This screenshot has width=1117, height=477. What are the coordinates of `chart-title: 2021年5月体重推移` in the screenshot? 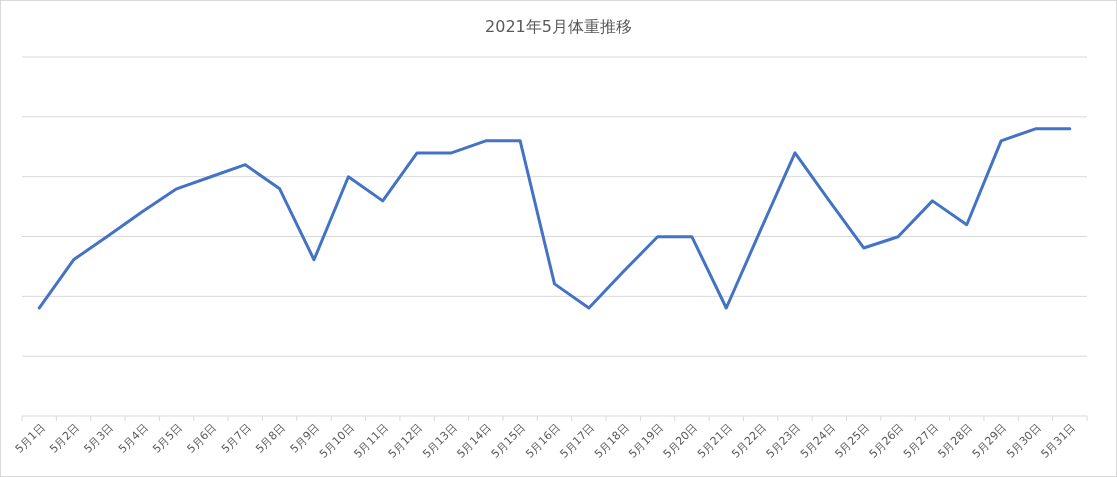 It's located at (558, 26).